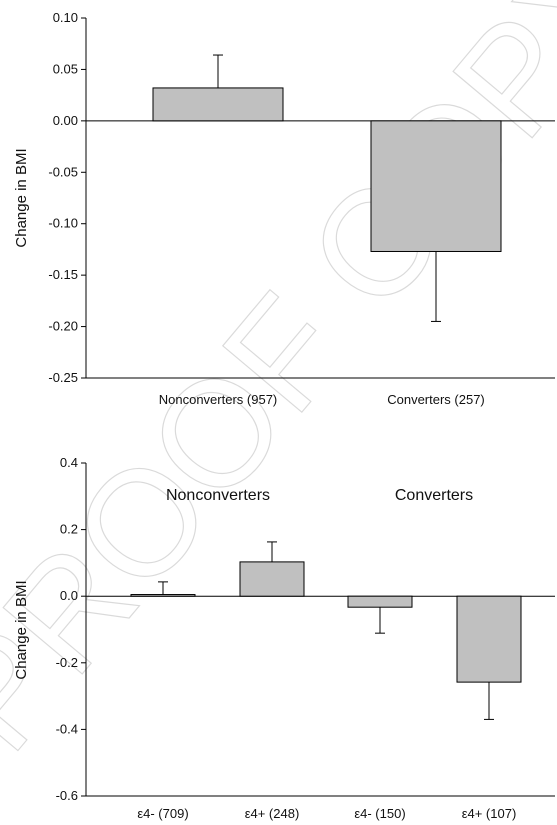 The height and width of the screenshot is (825, 557). What do you see at coordinates (65, 120) in the screenshot?
I see `chart-1-y-tick-label: 0.00` at bounding box center [65, 120].